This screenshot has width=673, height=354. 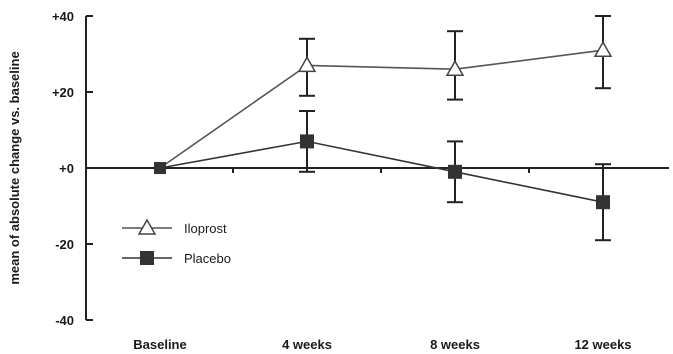 What do you see at coordinates (14, 167) in the screenshot?
I see `y-axis-title: mean of absolute change vs. baseline` at bounding box center [14, 167].